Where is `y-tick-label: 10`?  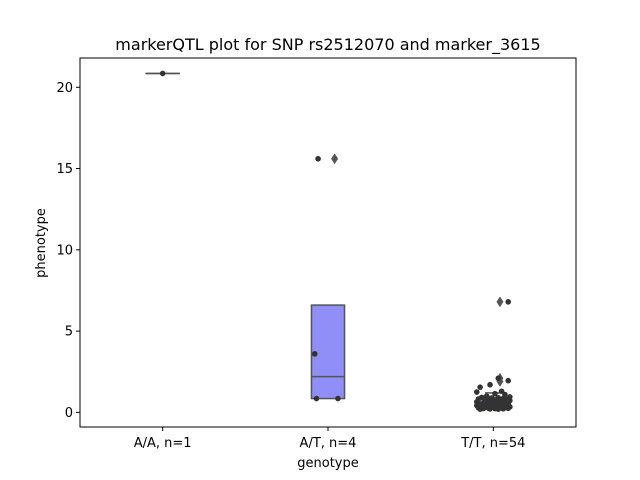
y-tick-label: 10 is located at coordinates (64, 250).